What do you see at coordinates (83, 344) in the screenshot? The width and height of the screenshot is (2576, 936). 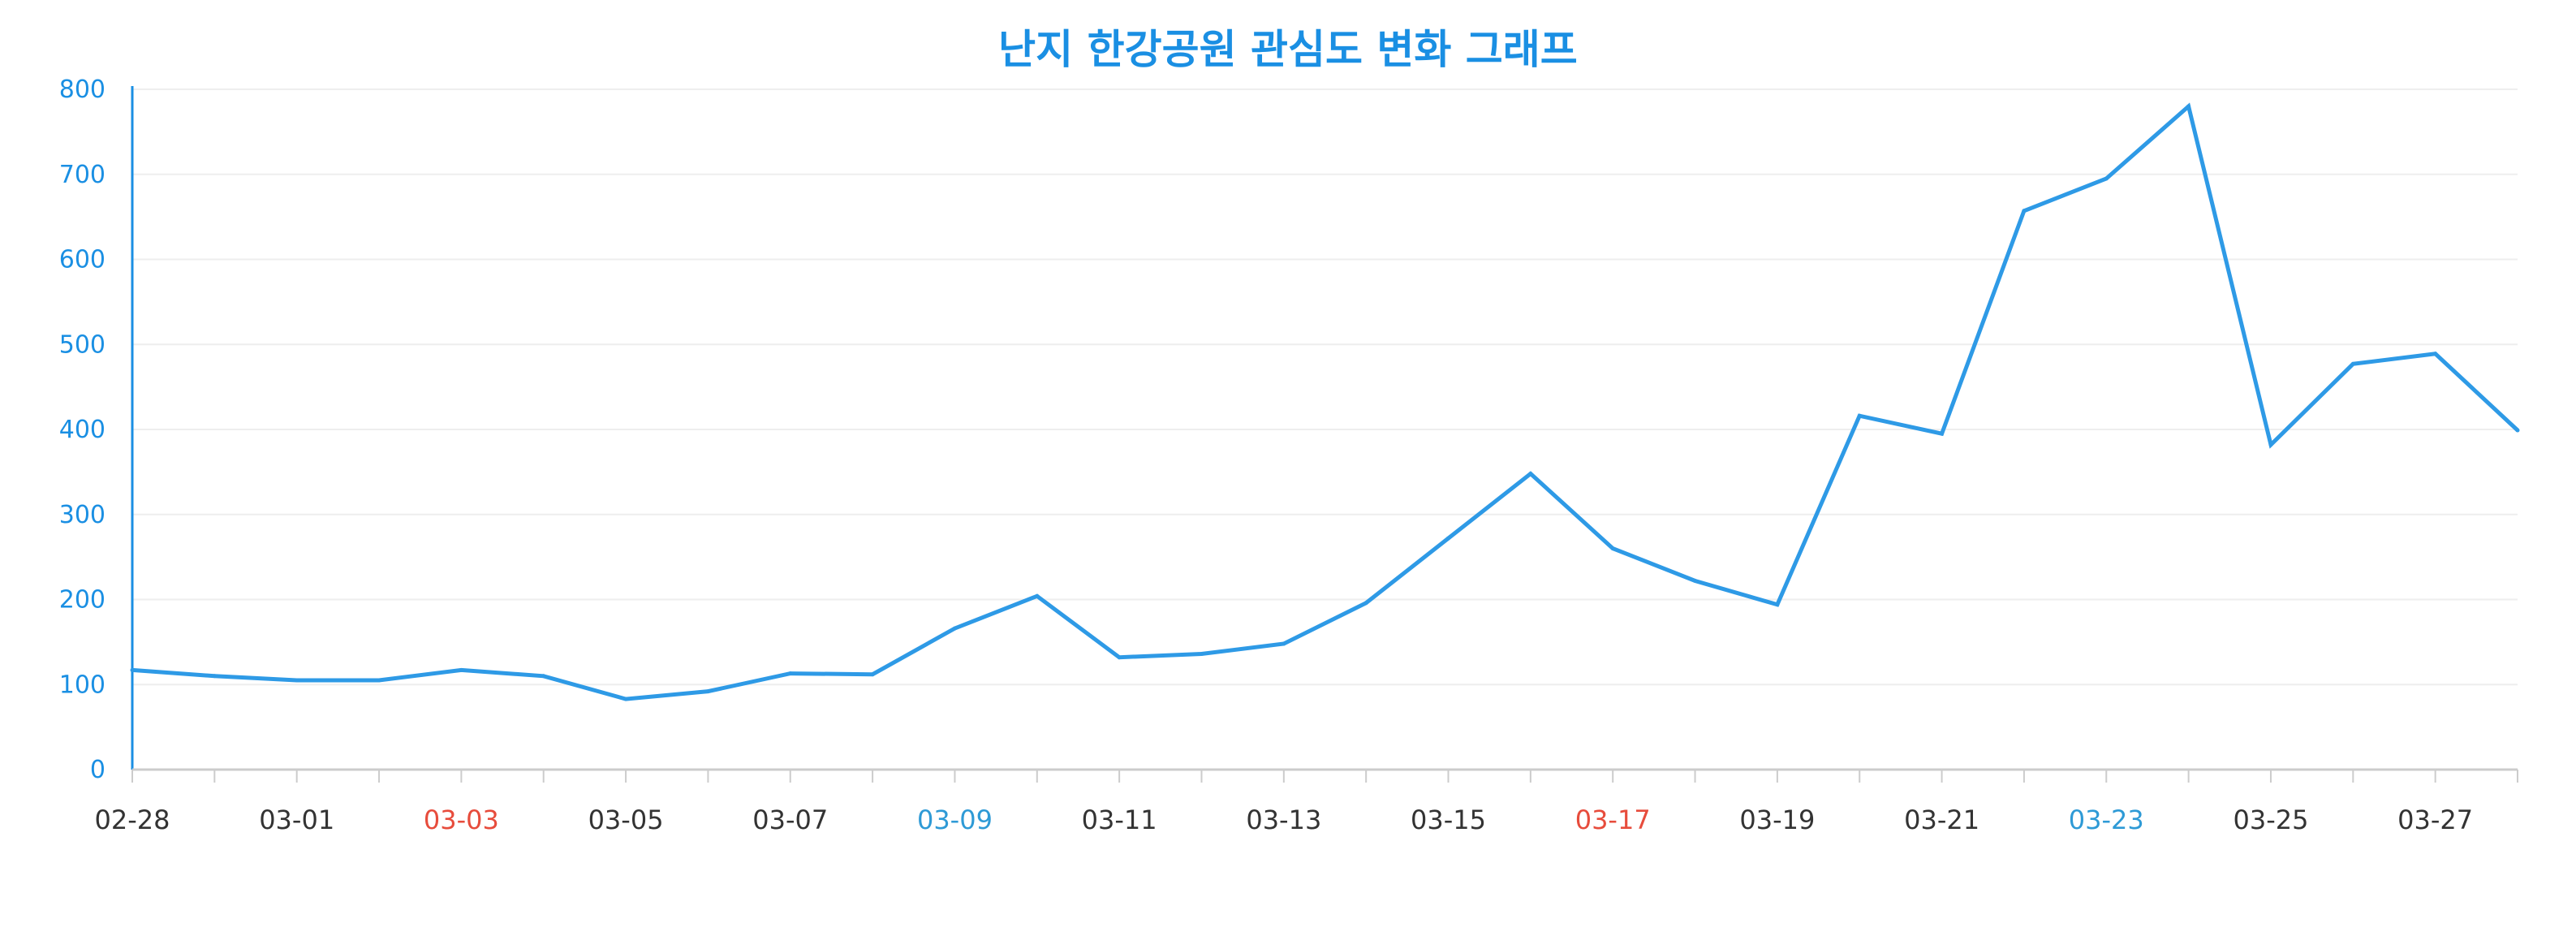 I see `y-tick-label: 500` at bounding box center [83, 344].